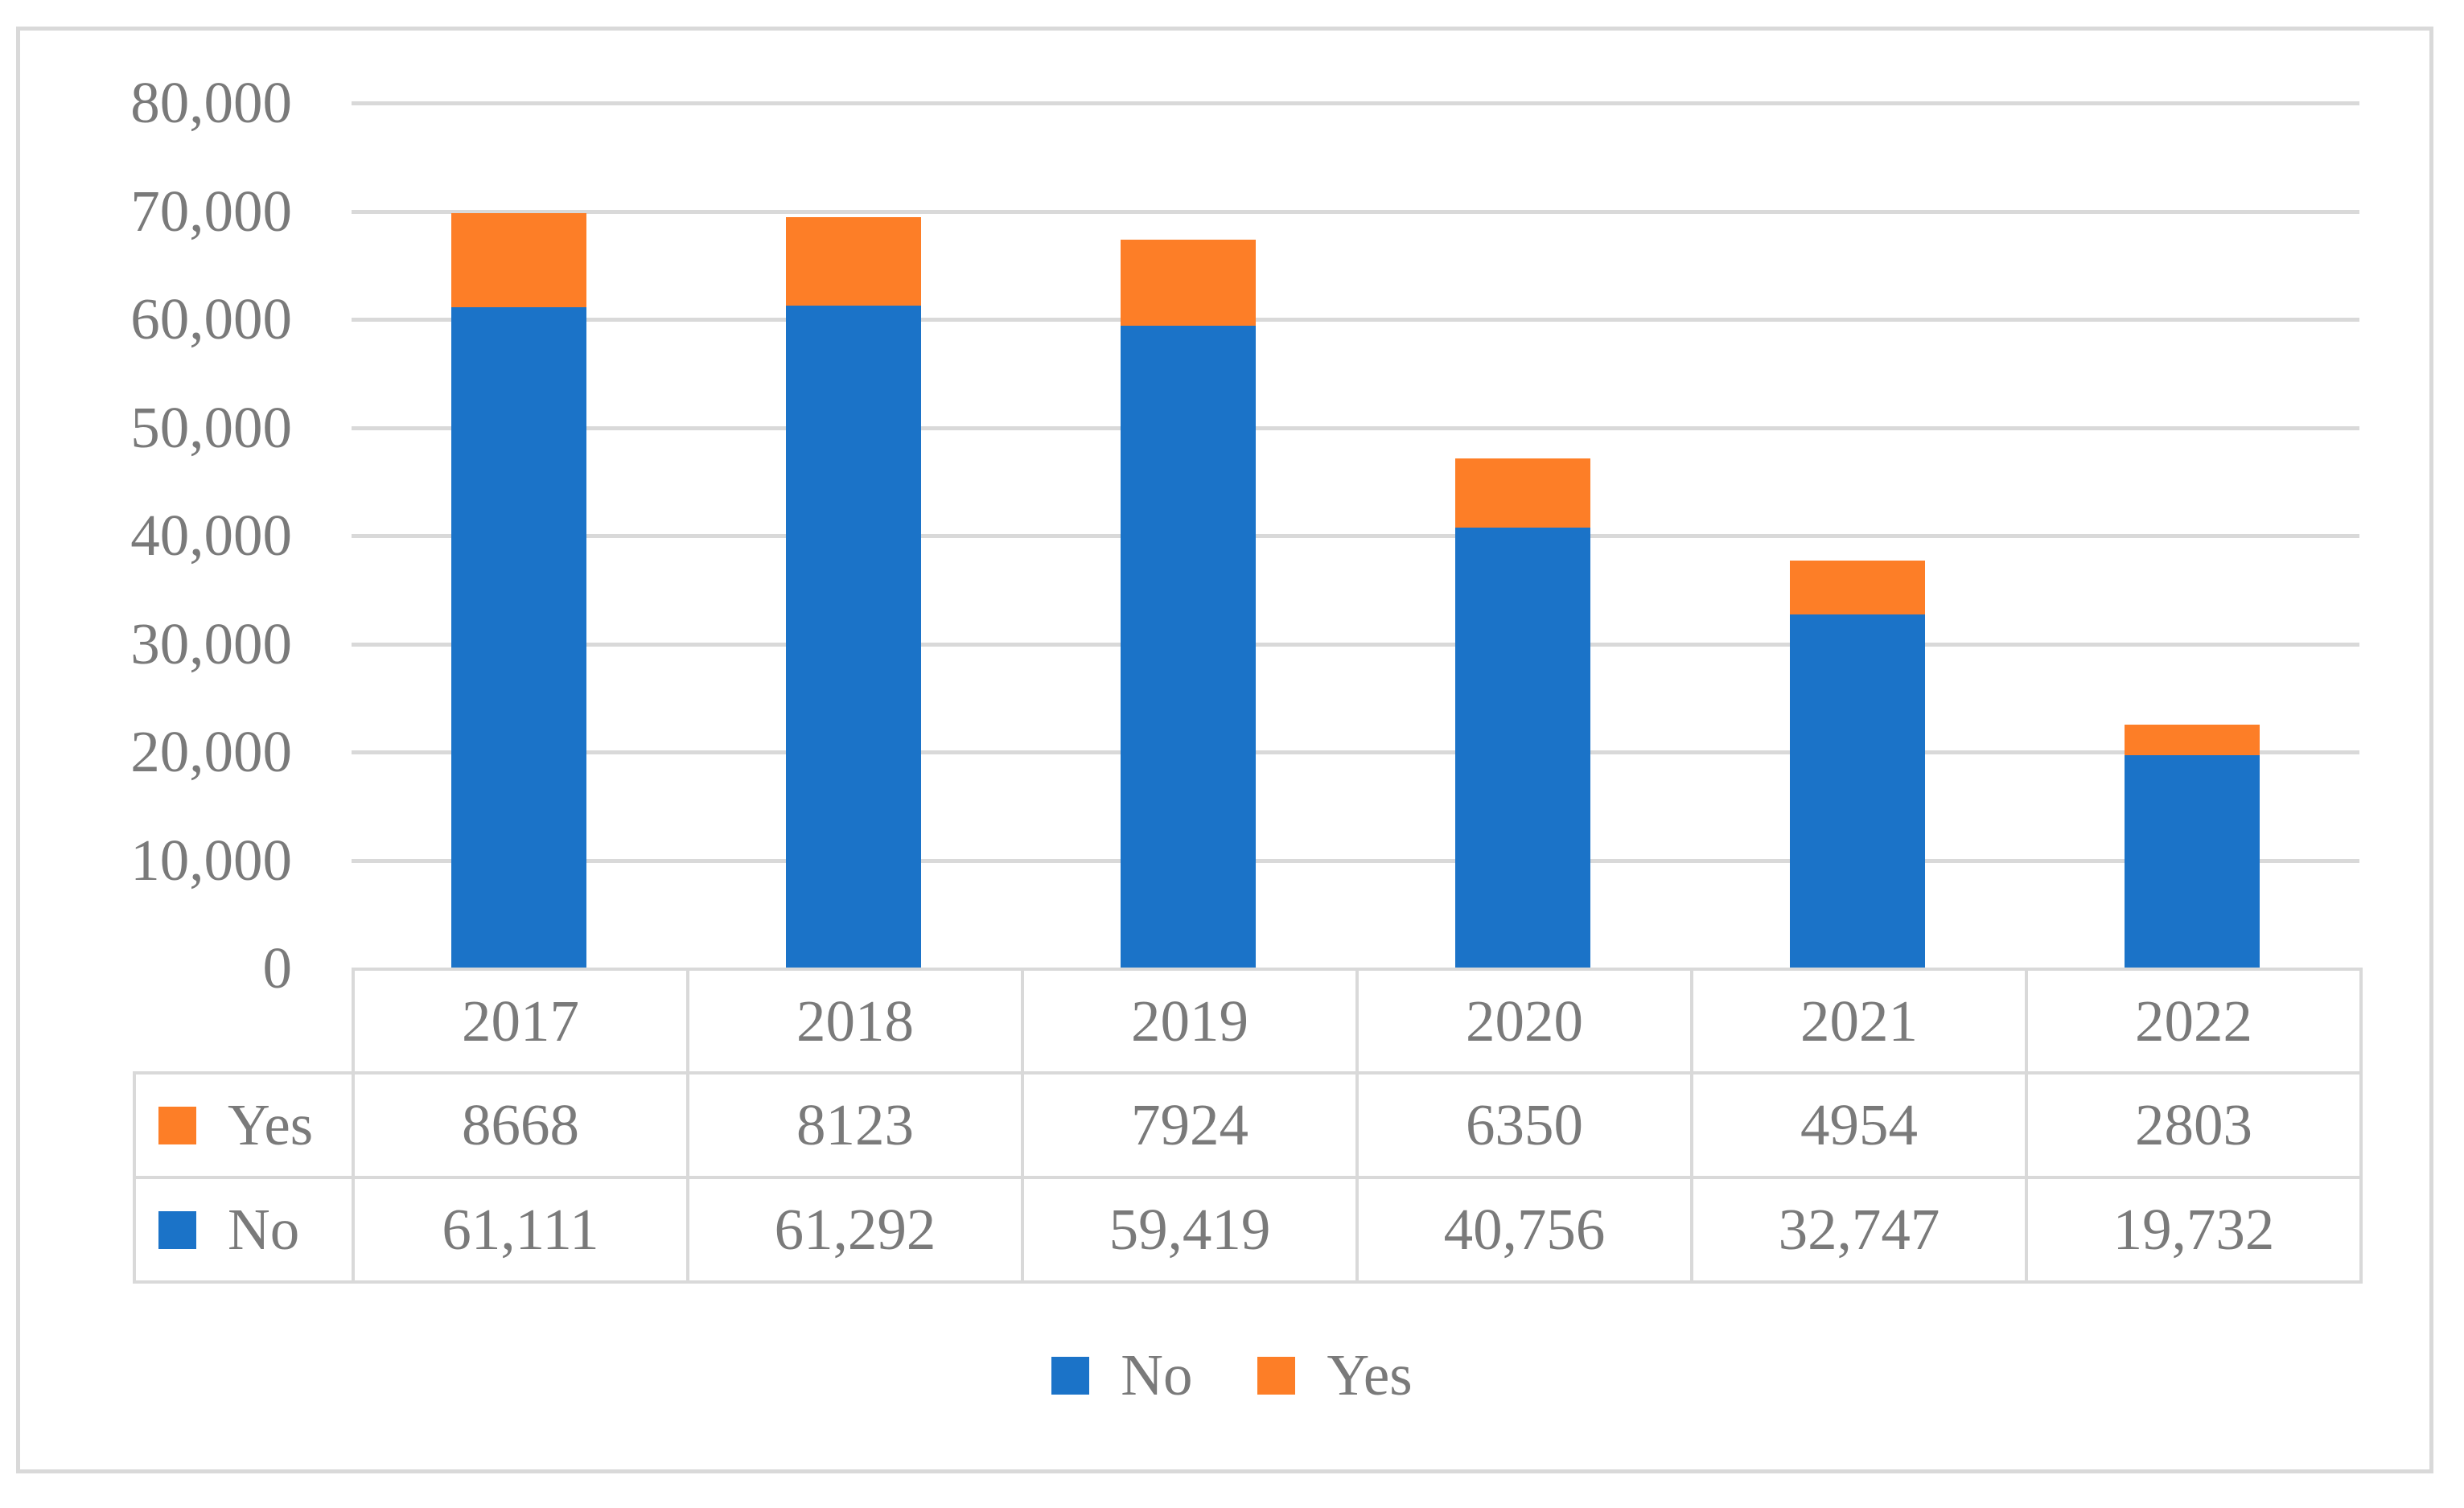 This screenshot has height=1508, width=2464. I want to click on legend-swatch-icon-no, so click(1070, 1376).